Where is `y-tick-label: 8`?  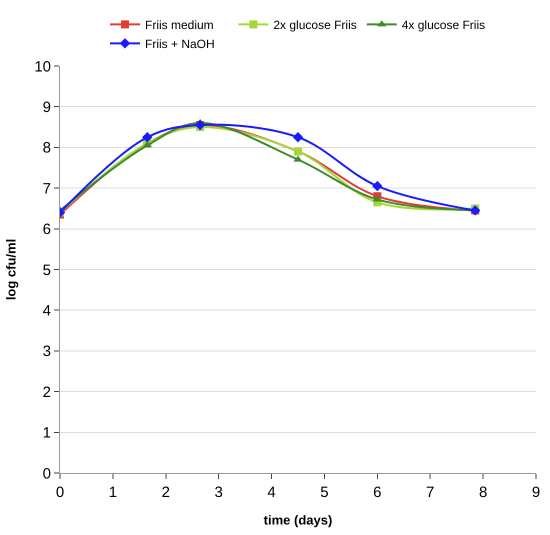 y-tick-label: 8 is located at coordinates (46, 148).